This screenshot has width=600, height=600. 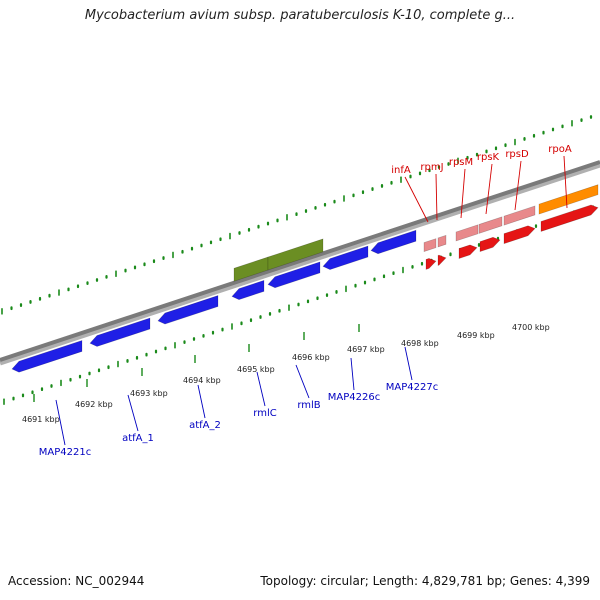 What do you see at coordinates (308, 405) in the screenshot?
I see `gene-label: rmlB` at bounding box center [308, 405].